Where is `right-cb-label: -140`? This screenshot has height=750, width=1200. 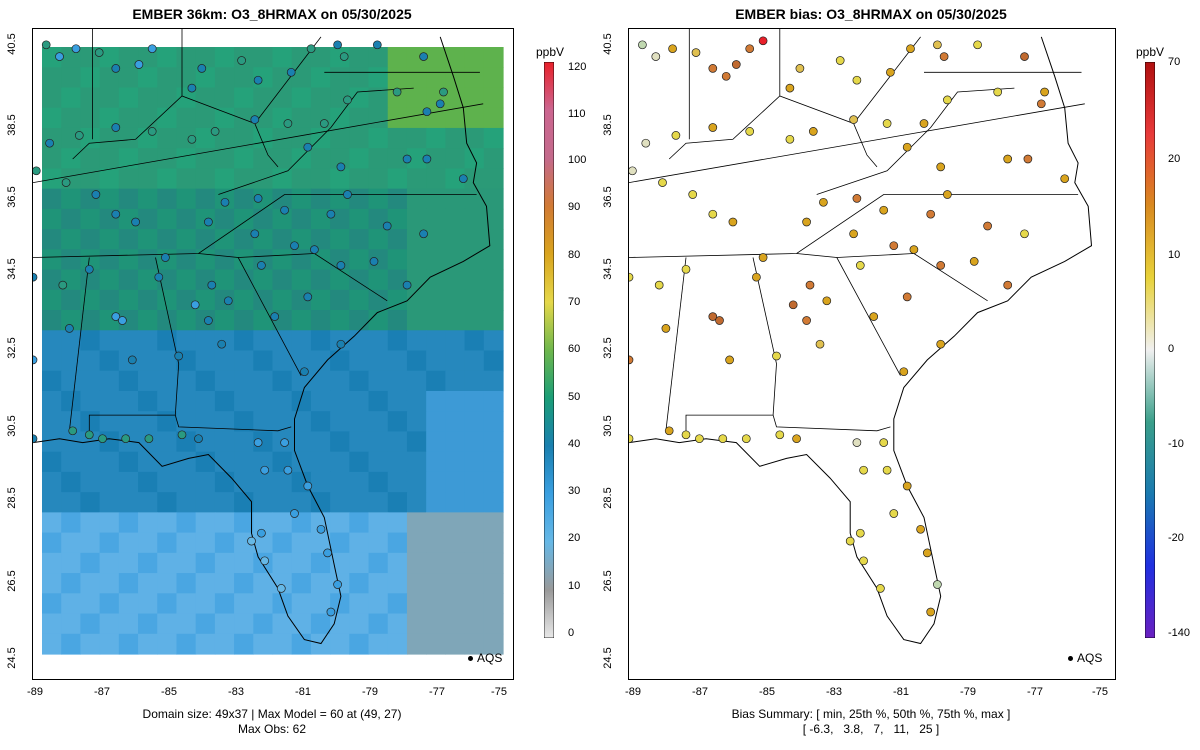 right-cb-label: -140 is located at coordinates (1179, 633).